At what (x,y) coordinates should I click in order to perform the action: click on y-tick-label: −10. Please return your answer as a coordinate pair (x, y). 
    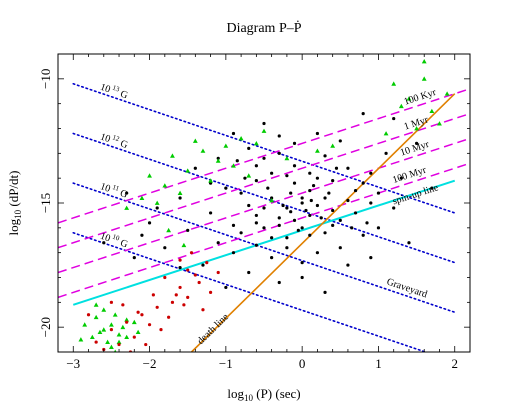
    Looking at the image, I should click on (45, 79).